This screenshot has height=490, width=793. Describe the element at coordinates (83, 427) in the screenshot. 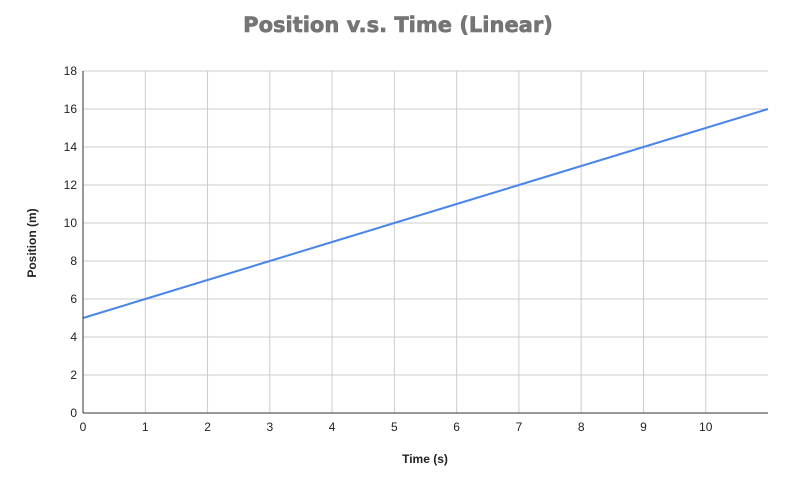

I see `x-tick-label: 0` at that location.